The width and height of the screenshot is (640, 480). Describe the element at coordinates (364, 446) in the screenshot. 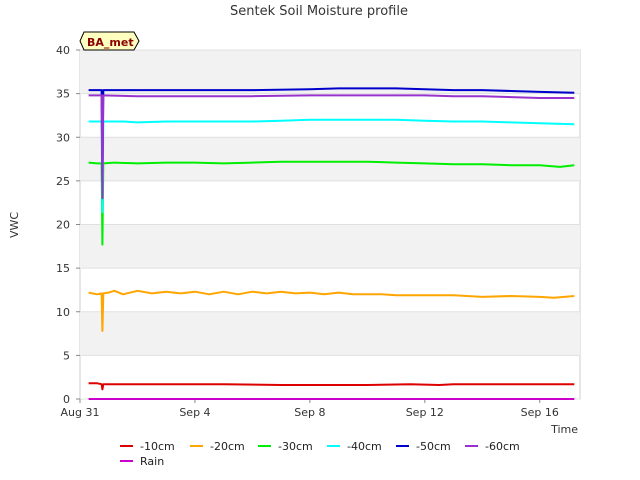

I see `legend-label: -40cm` at that location.